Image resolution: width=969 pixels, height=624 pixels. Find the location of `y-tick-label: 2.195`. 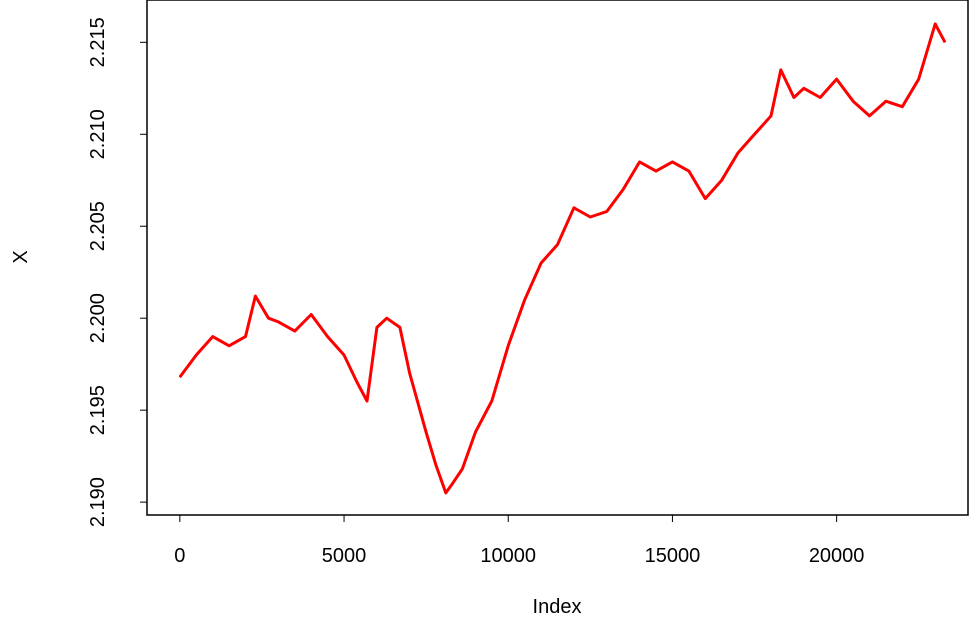

y-tick-label: 2.195 is located at coordinates (98, 410).